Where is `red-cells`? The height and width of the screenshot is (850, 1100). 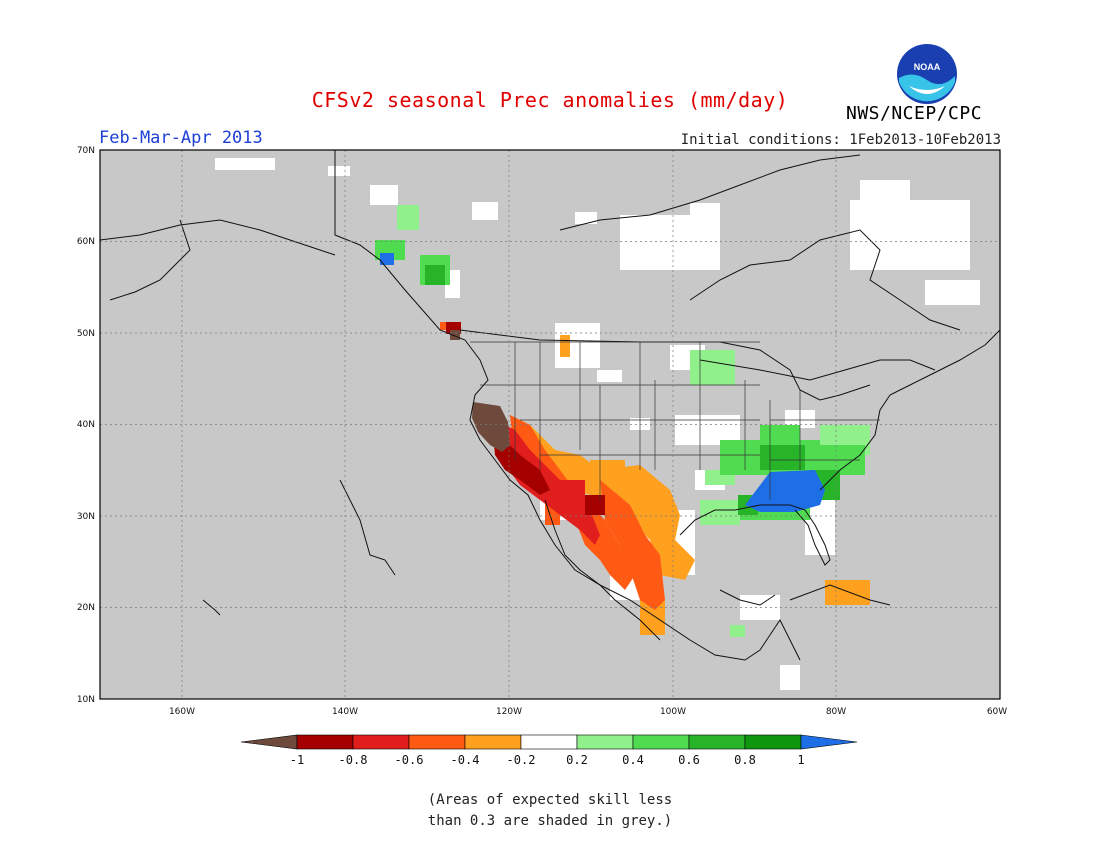
red-cells is located at coordinates (547, 482).